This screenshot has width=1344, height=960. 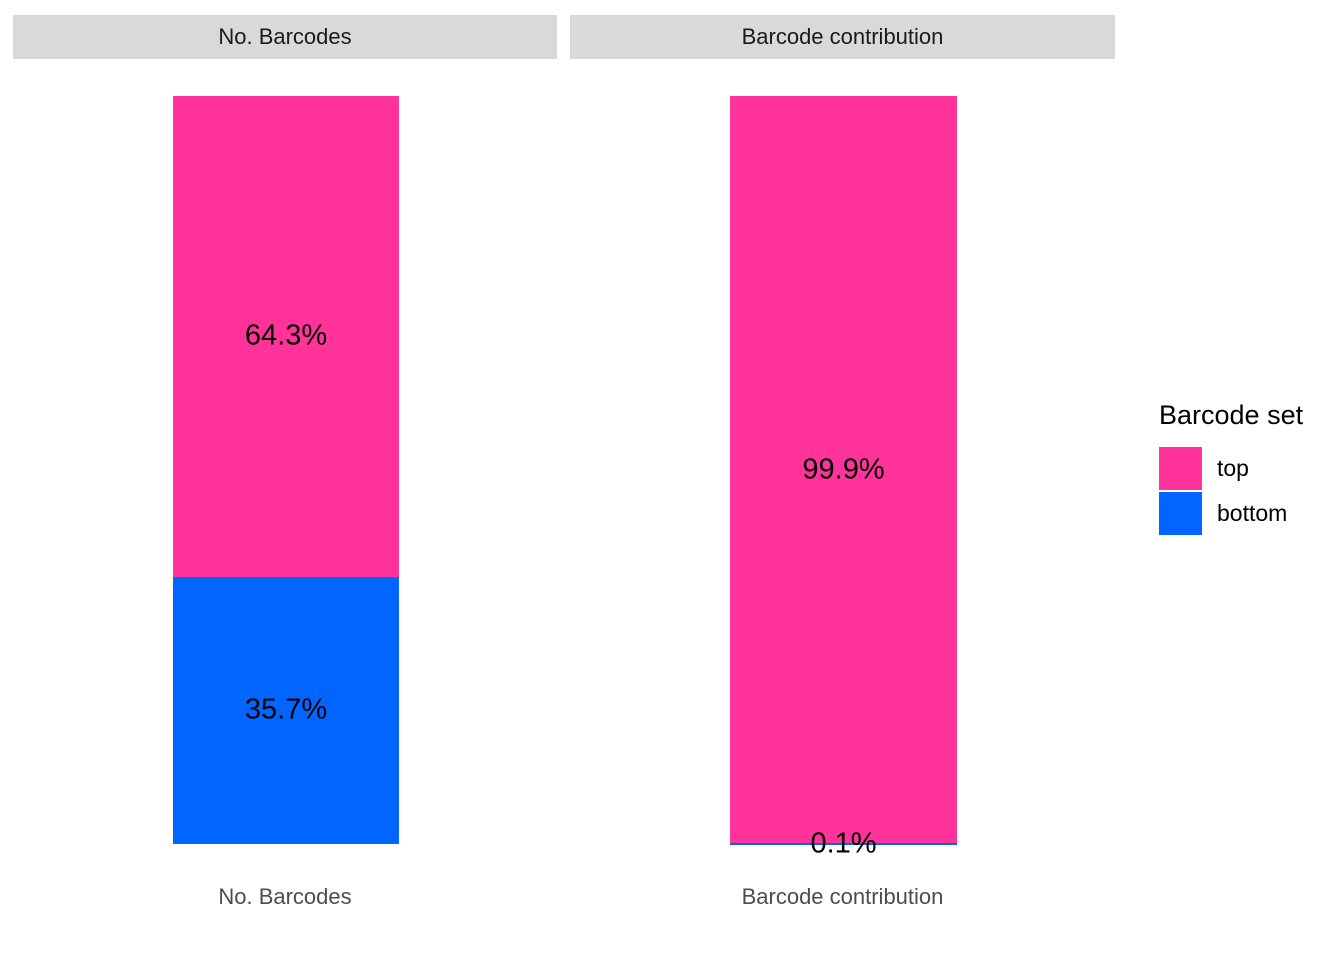 I want to click on legend: Barcode set top bottom, so click(x=1231, y=469).